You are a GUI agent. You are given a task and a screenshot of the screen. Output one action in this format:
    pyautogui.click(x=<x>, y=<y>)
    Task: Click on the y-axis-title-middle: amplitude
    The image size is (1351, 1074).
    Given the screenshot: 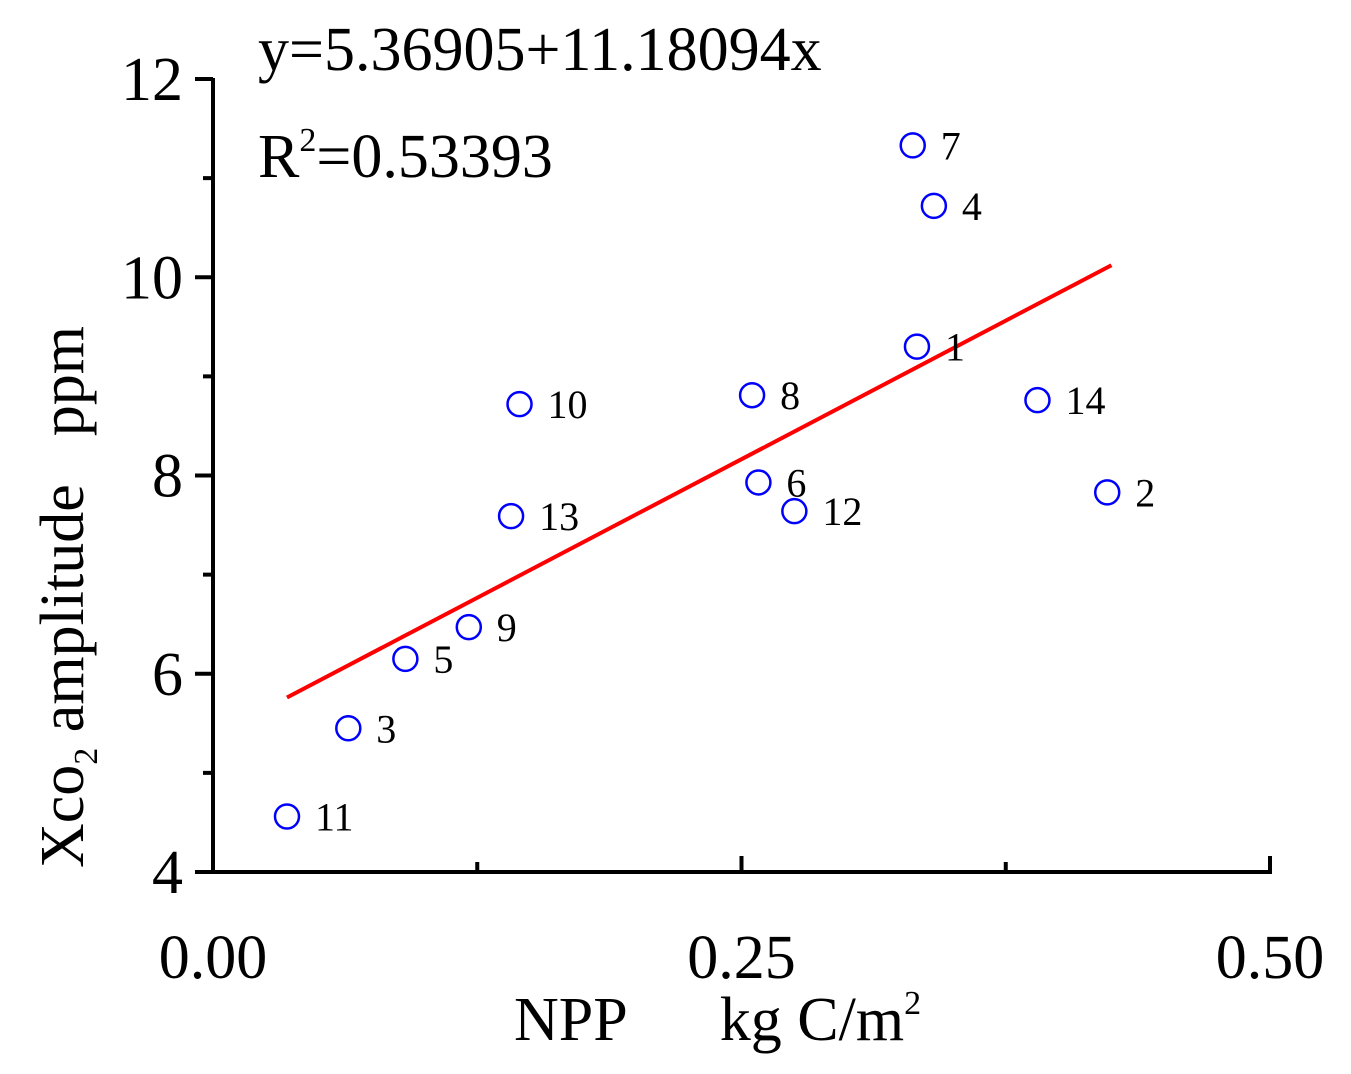 What is the action you would take?
    pyautogui.click(x=63, y=615)
    